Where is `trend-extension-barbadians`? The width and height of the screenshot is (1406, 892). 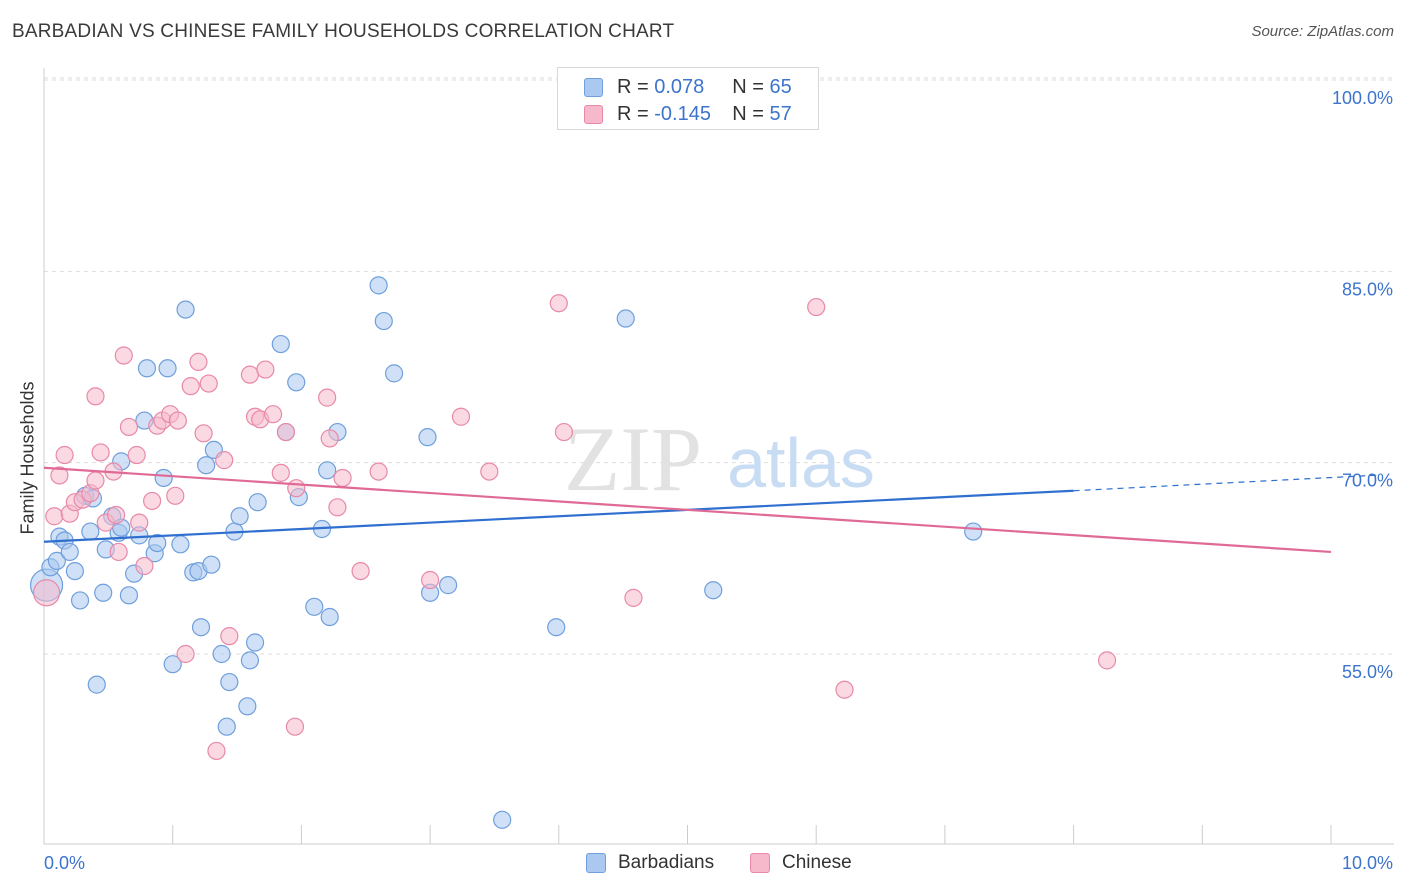 trend-extension-barbadians is located at coordinates (1227, 483).